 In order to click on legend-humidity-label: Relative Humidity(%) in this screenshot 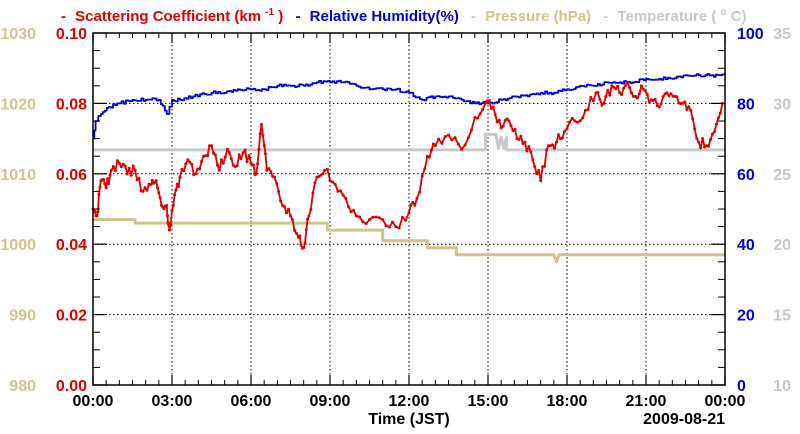, I will do `click(384, 16)`.